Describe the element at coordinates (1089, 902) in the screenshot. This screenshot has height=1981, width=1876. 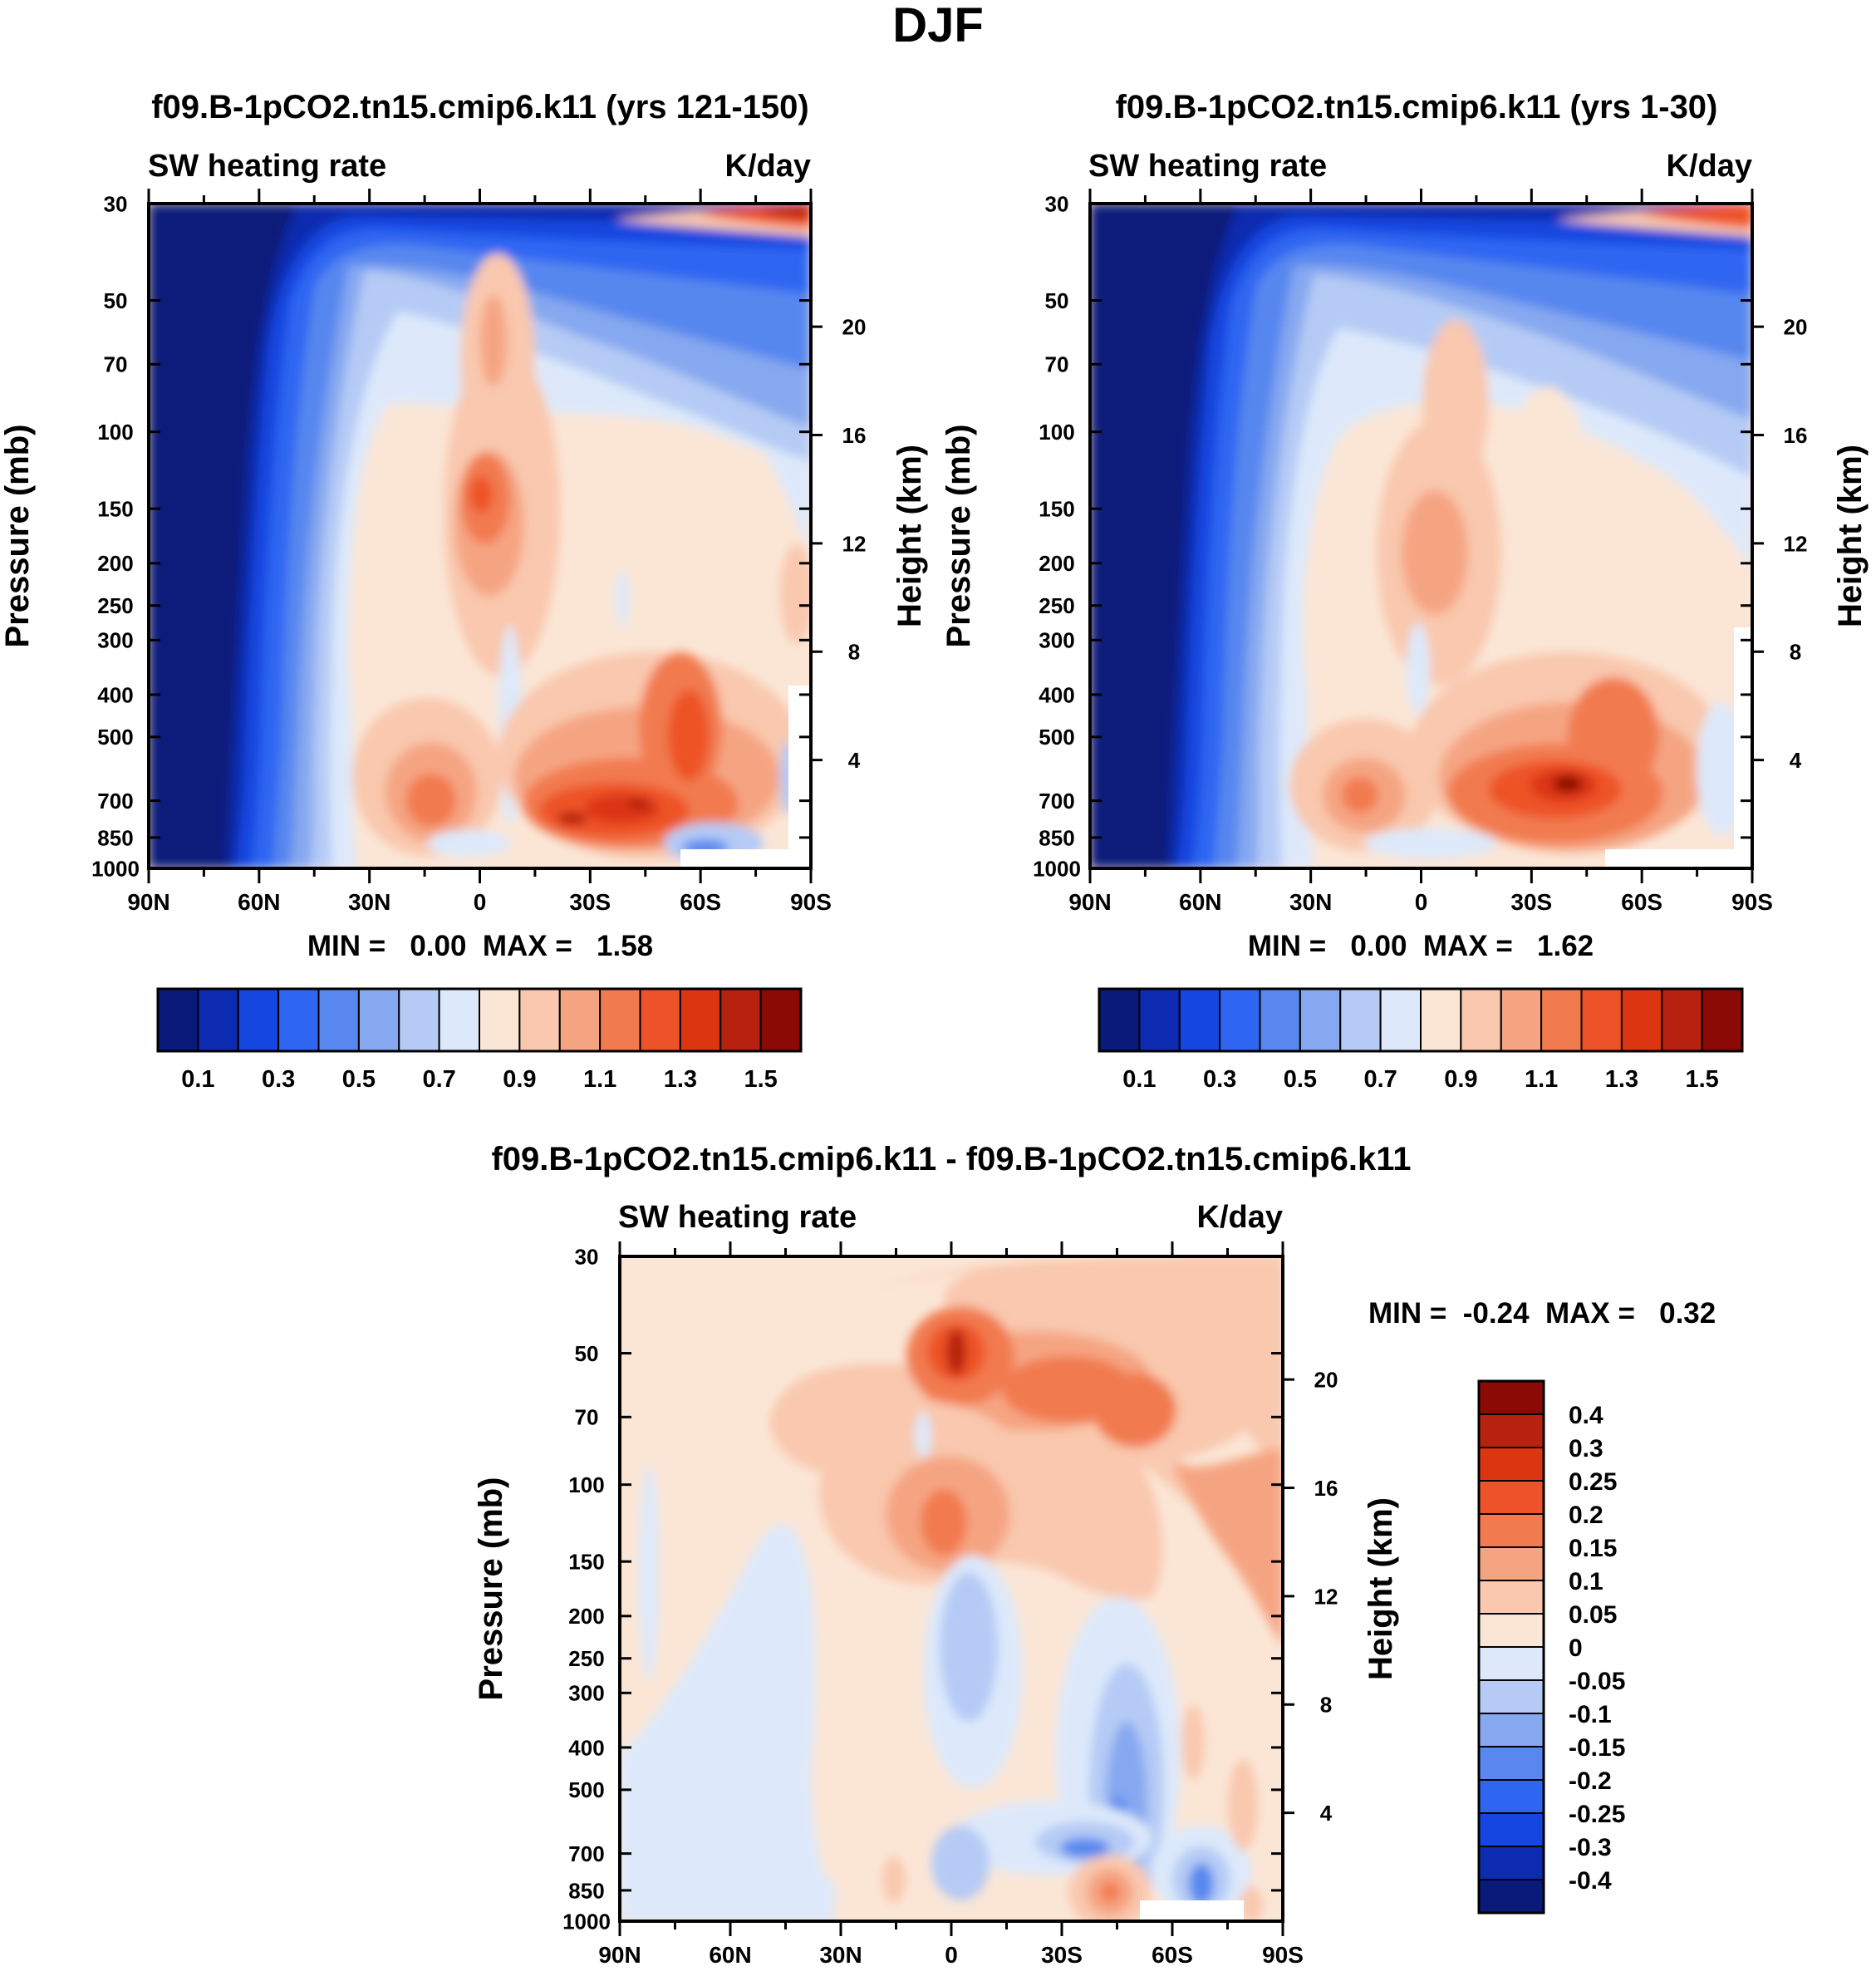
I see `x-tick-label: 90N` at that location.